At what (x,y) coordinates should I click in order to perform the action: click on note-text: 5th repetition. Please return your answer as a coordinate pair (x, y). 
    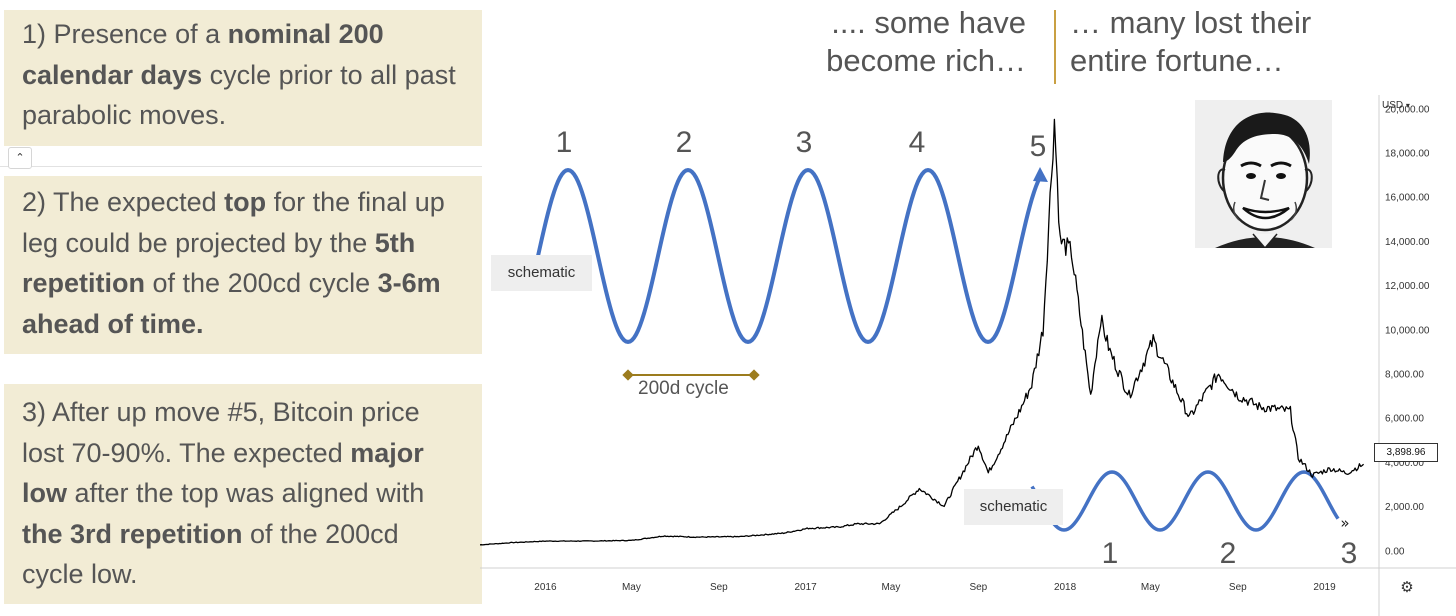
    Looking at the image, I should click on (219, 263).